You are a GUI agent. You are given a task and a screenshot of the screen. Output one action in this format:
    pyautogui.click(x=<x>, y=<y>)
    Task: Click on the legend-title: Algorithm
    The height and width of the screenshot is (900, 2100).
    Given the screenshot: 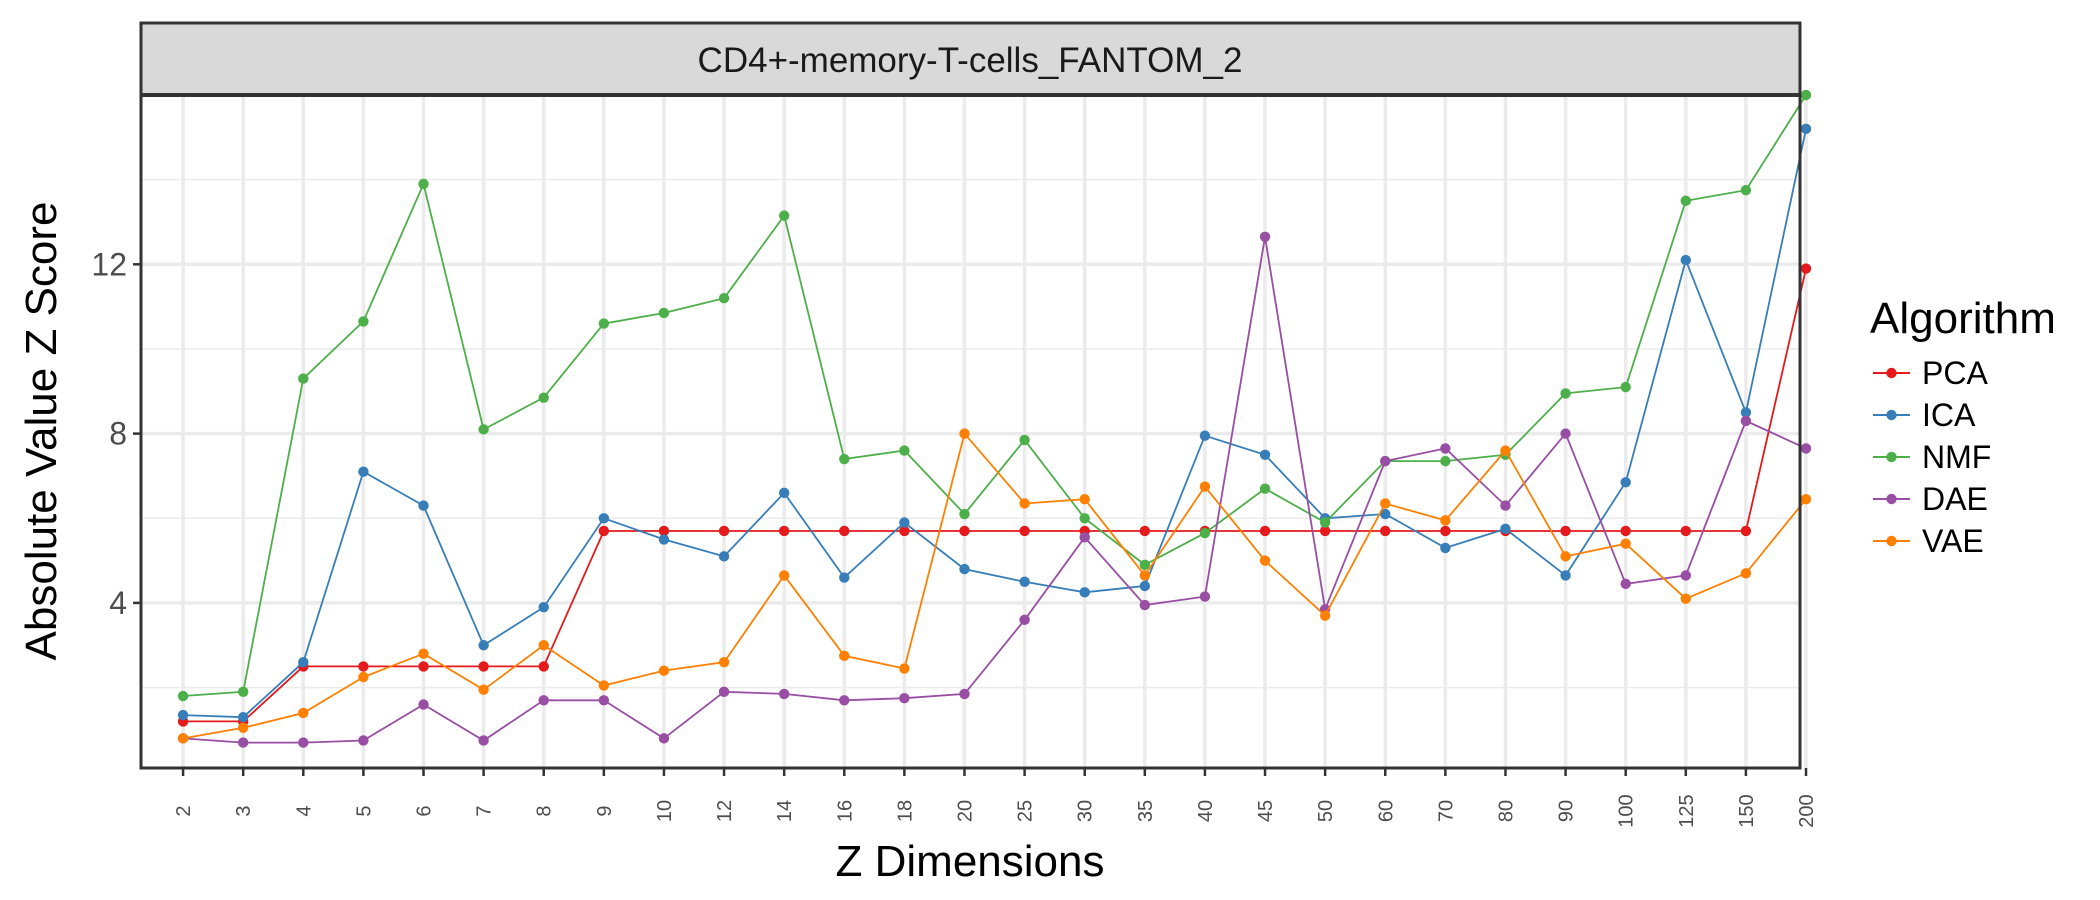 What is the action you would take?
    pyautogui.click(x=1963, y=318)
    